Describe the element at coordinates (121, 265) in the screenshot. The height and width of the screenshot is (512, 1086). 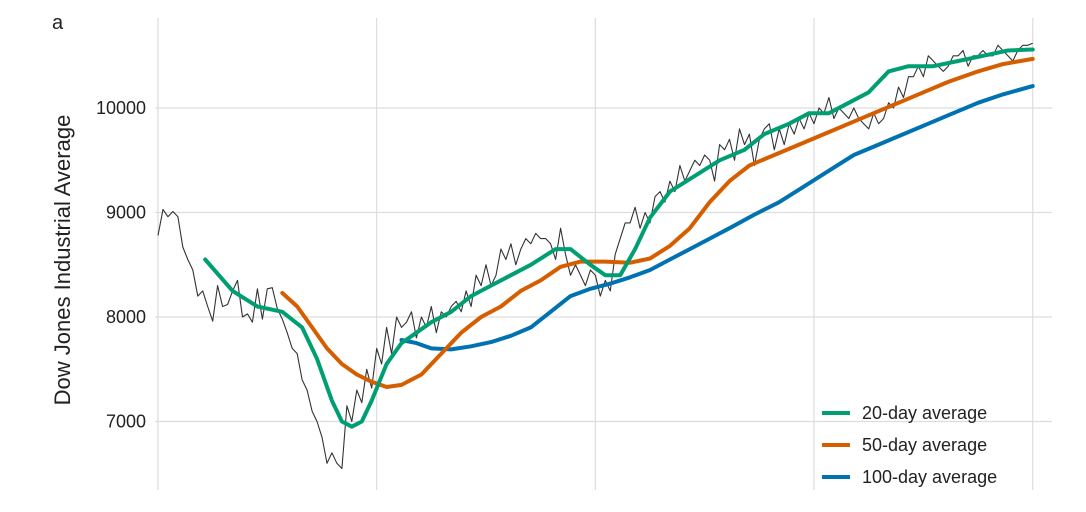
I see `y-tick-labels: 7000 8000 9000 10000` at that location.